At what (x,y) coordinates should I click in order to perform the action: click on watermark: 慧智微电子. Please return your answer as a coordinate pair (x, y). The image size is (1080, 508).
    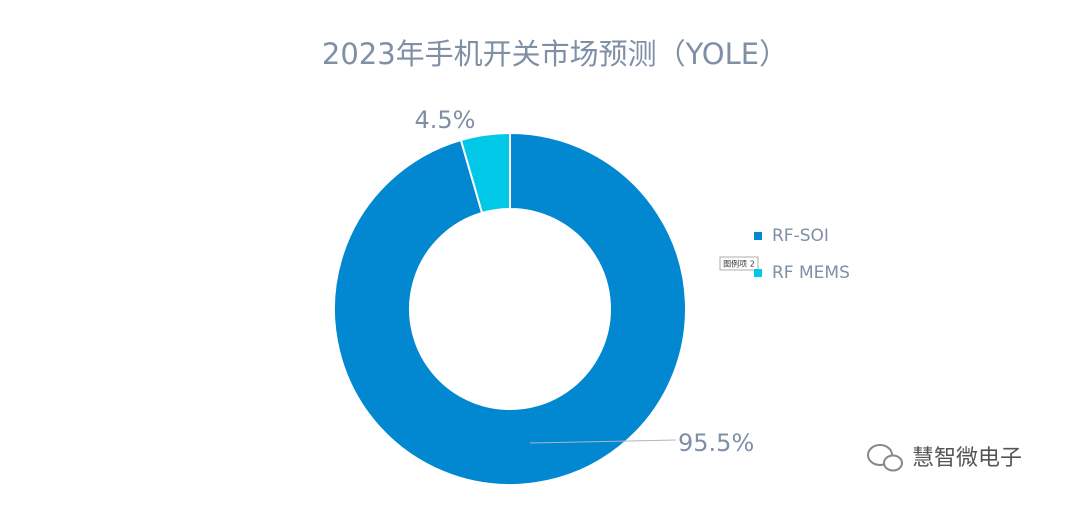
    Looking at the image, I should click on (944, 458).